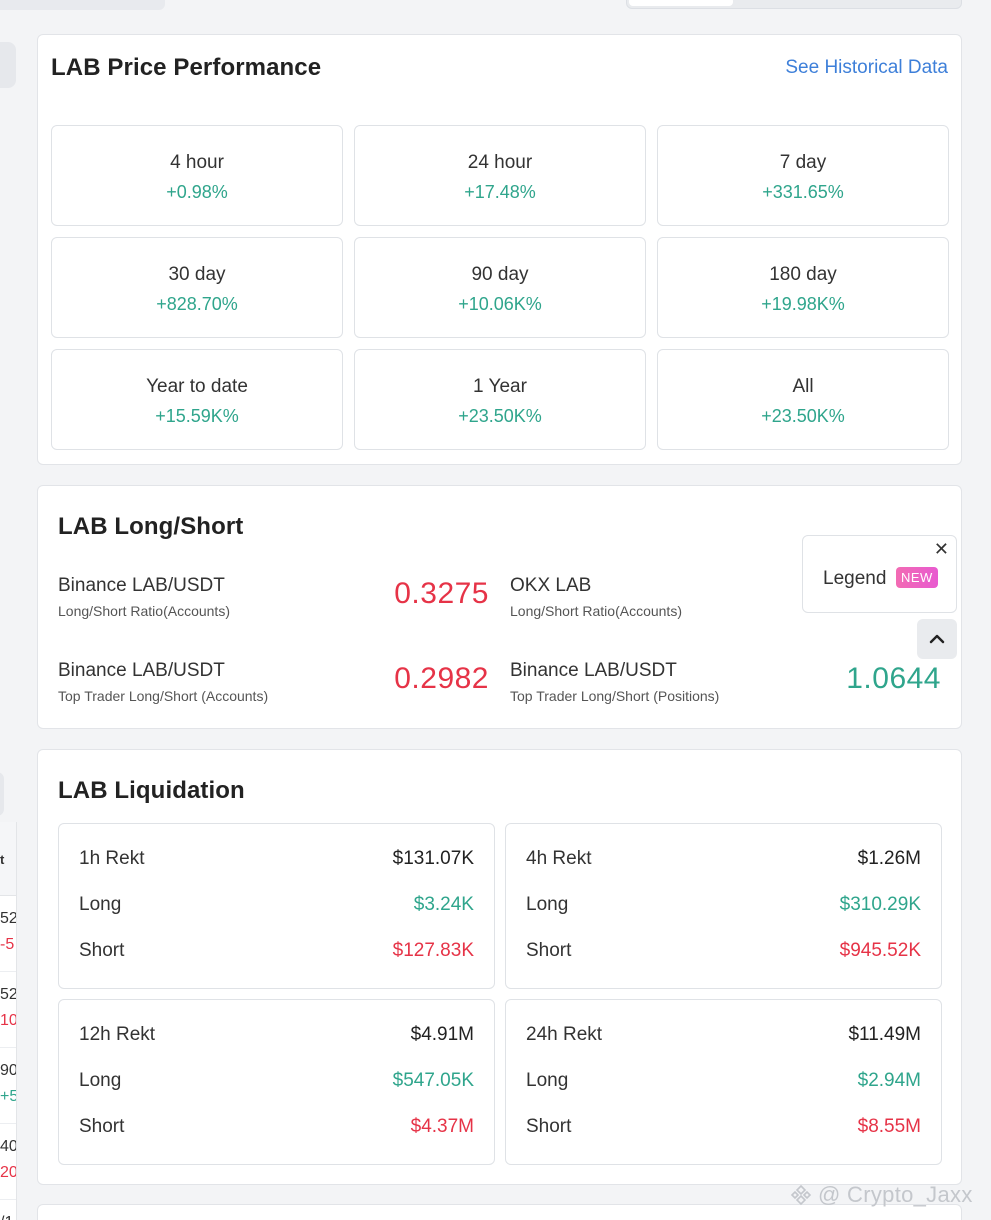  Describe the element at coordinates (197, 416) in the screenshot. I see `perf-value: +15.59K%` at that location.